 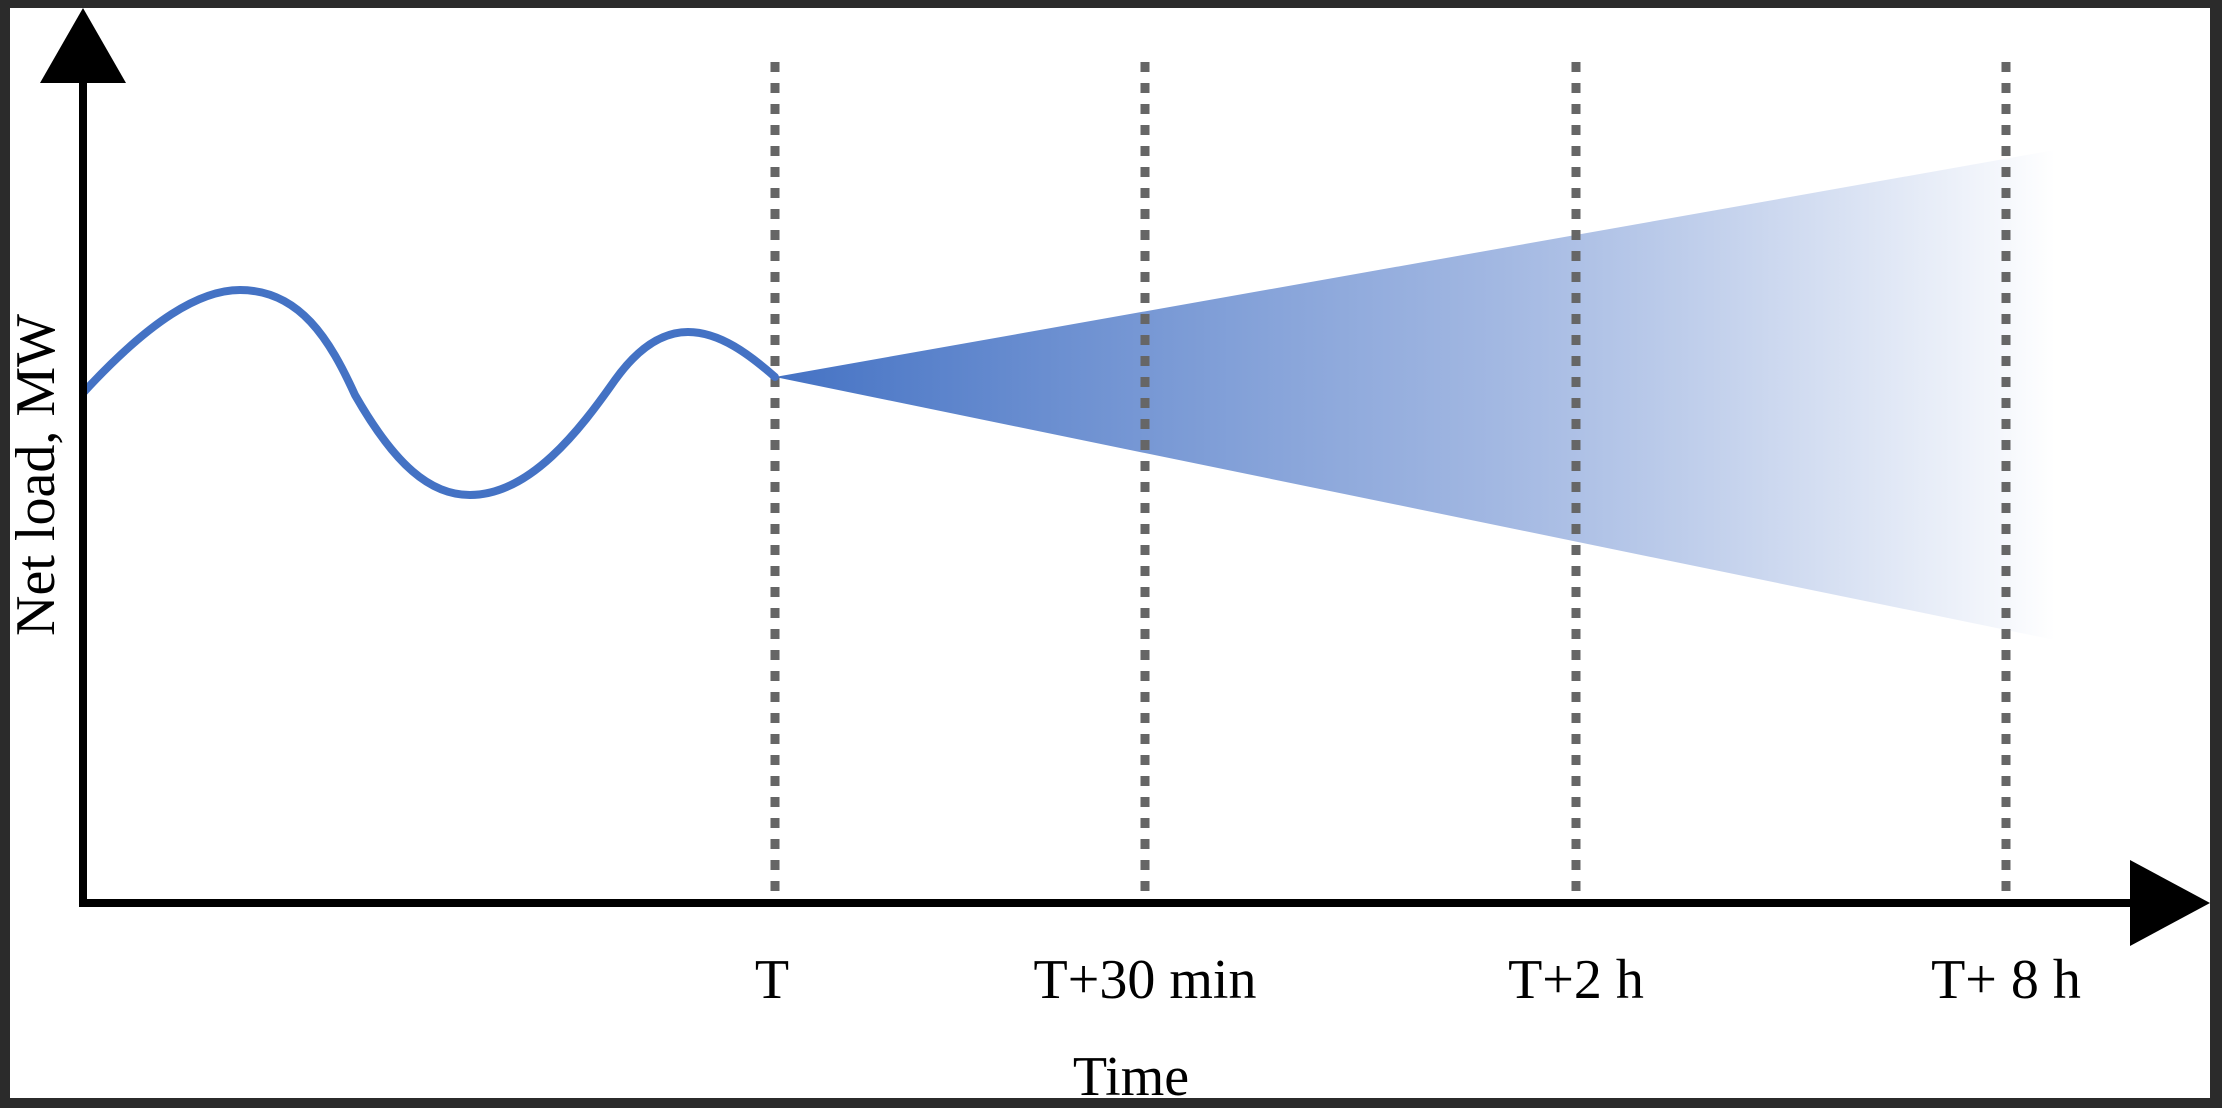 What do you see at coordinates (2006, 980) in the screenshot?
I see `time-marker-label-t-8h: T+ 8 h` at bounding box center [2006, 980].